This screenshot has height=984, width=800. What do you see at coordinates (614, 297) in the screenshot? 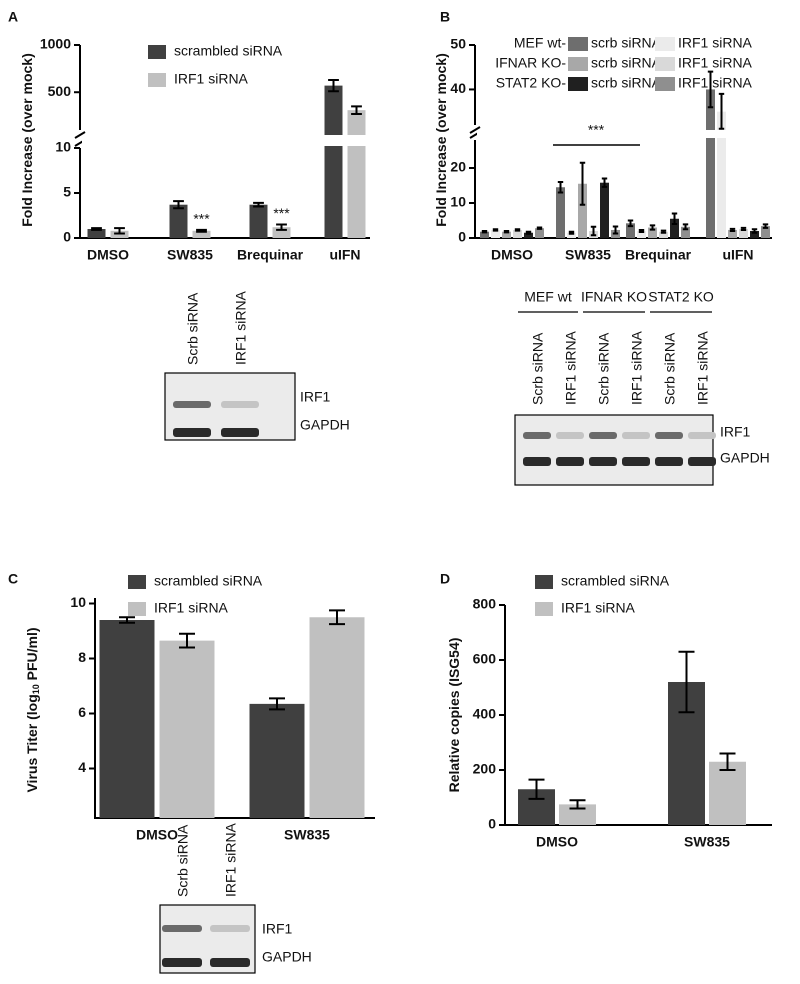
I see `group-label: IFNAR KO` at bounding box center [614, 297].